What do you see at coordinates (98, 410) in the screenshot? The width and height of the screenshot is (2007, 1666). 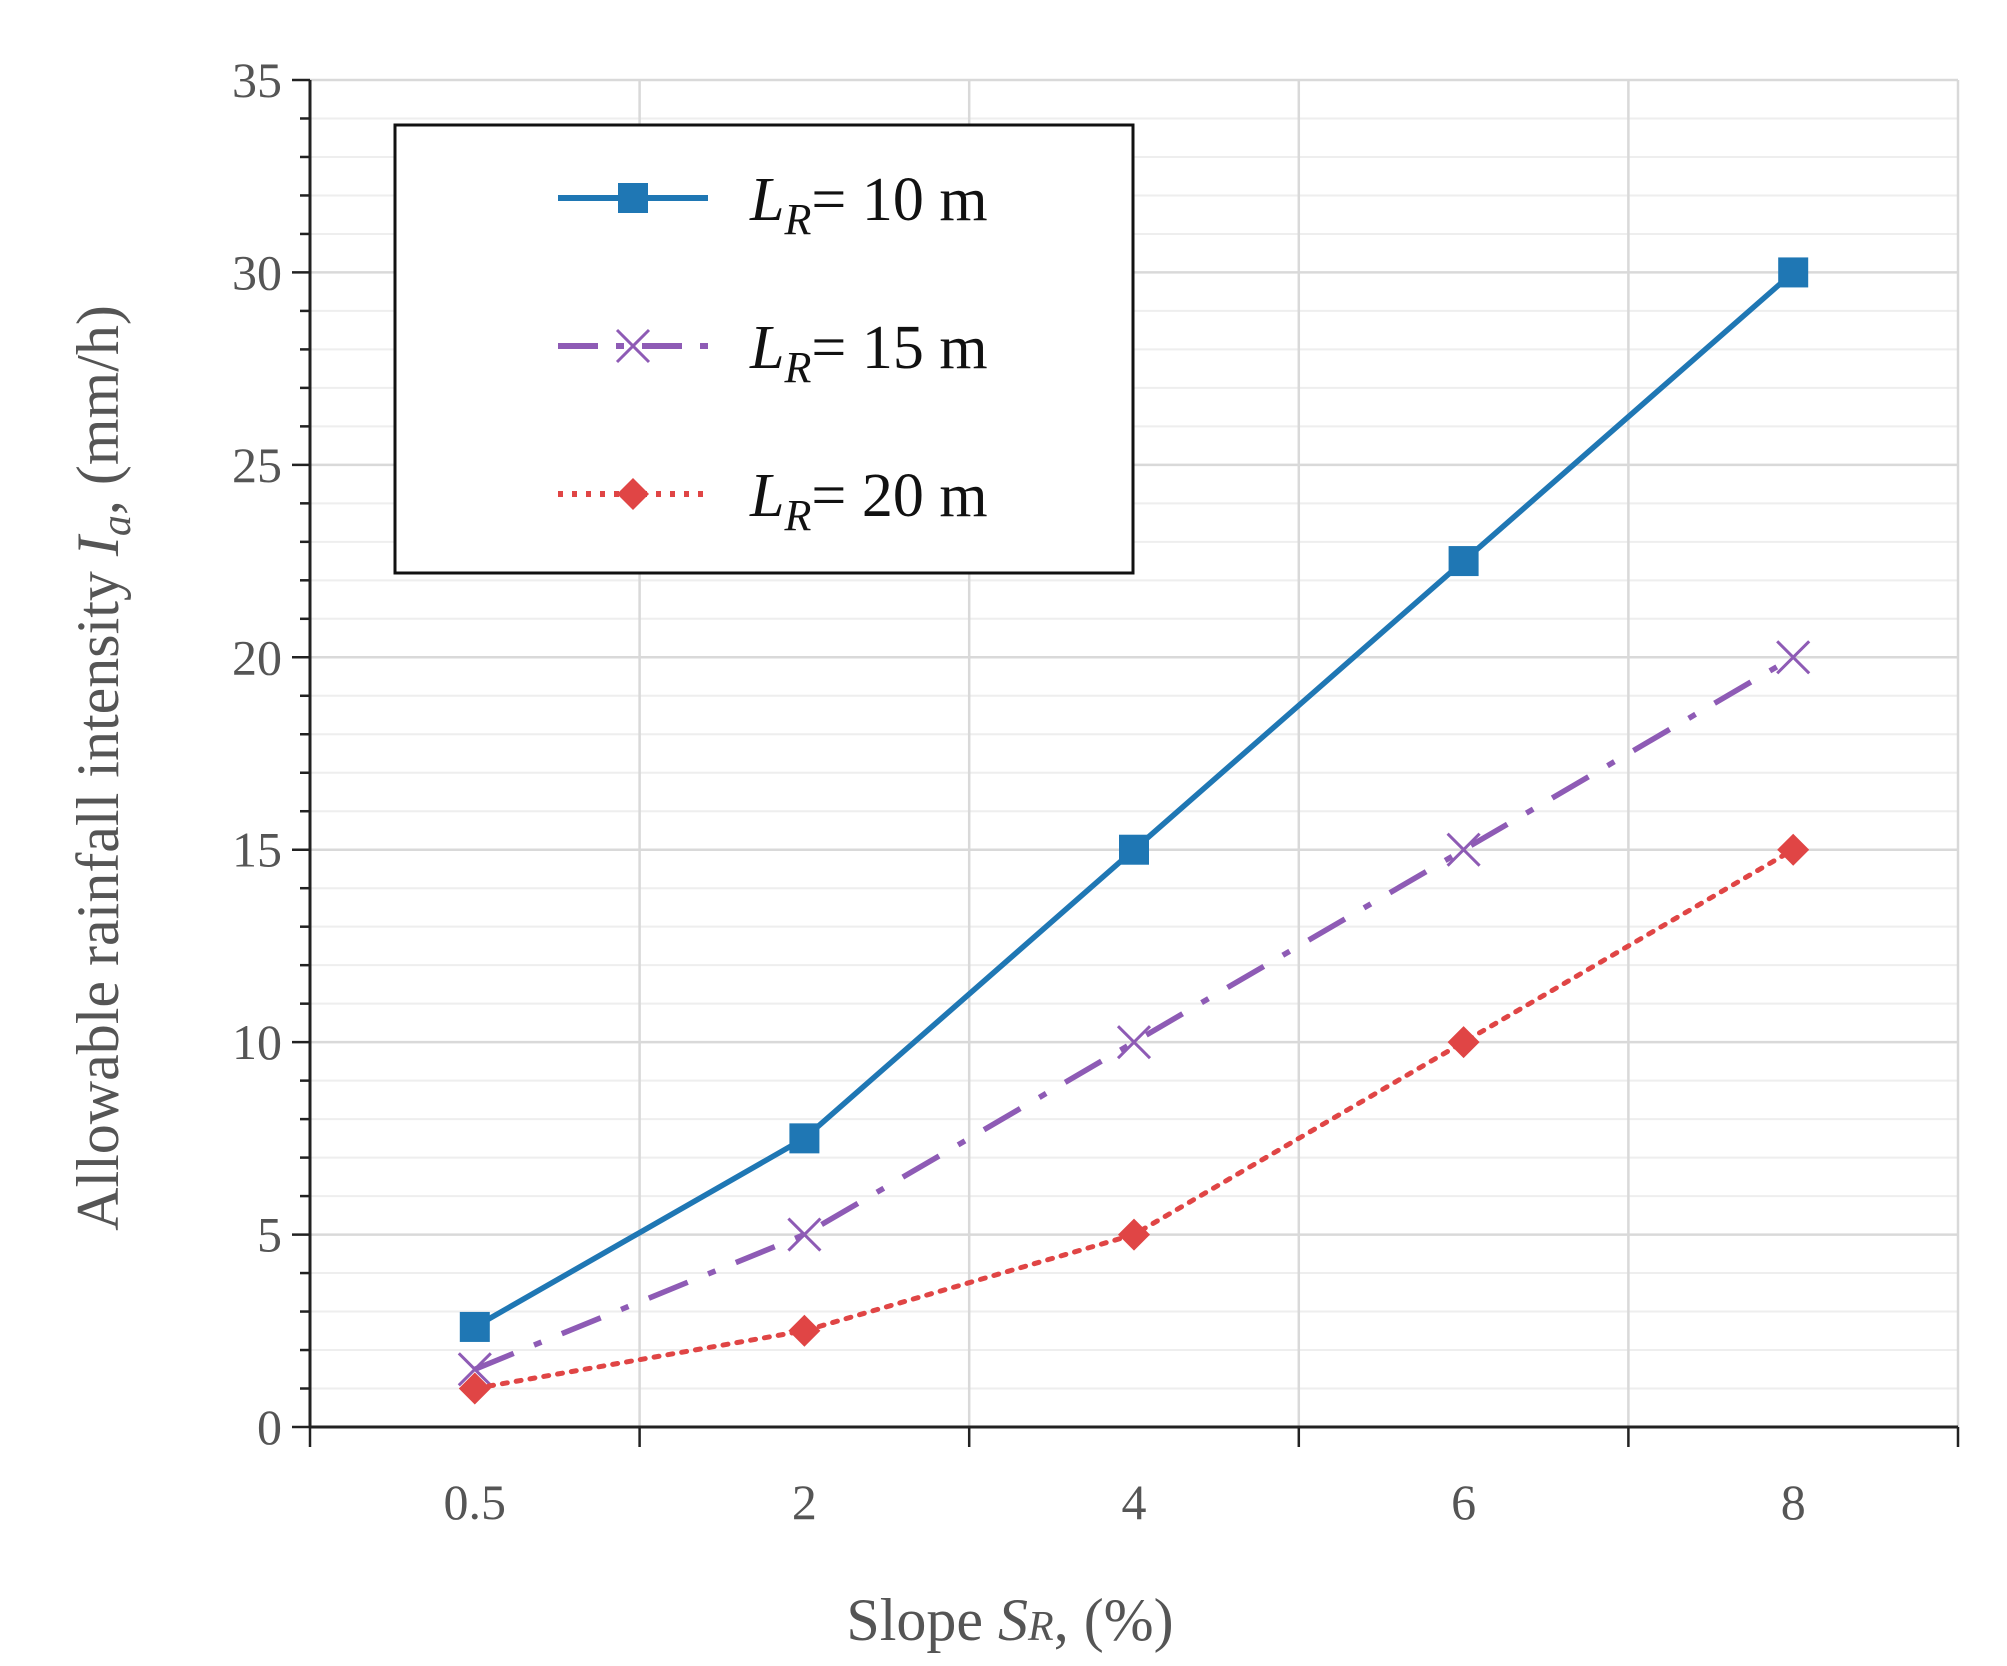 I see `y-axis-title-suffix: , (mm/h)` at bounding box center [98, 410].